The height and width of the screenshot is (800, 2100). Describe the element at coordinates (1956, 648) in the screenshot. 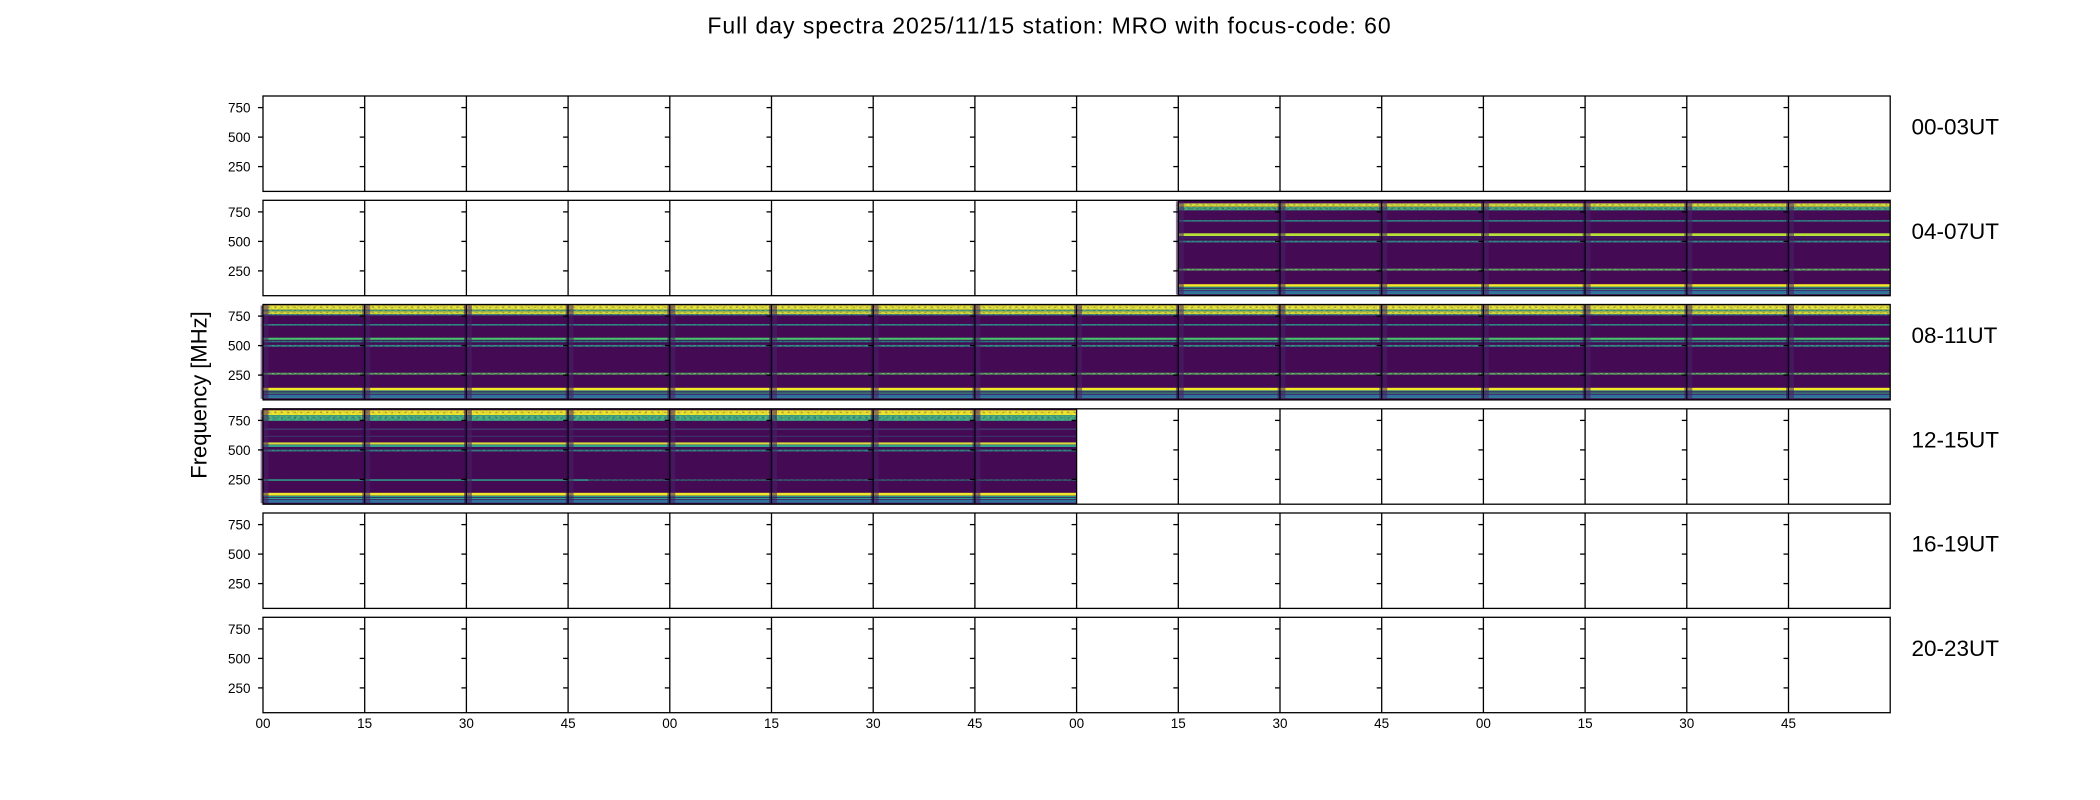

I see `svg-text: 20-23UT` at that location.